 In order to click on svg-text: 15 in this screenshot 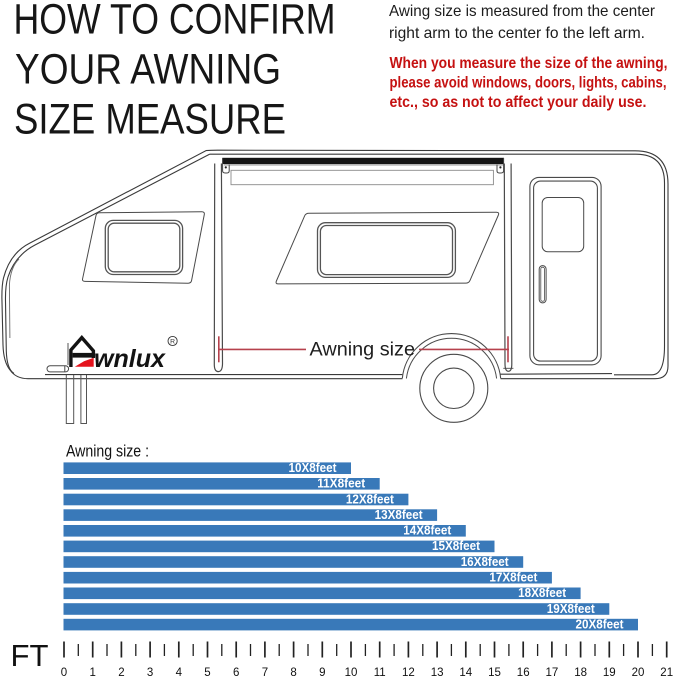, I will do `click(494, 672)`.